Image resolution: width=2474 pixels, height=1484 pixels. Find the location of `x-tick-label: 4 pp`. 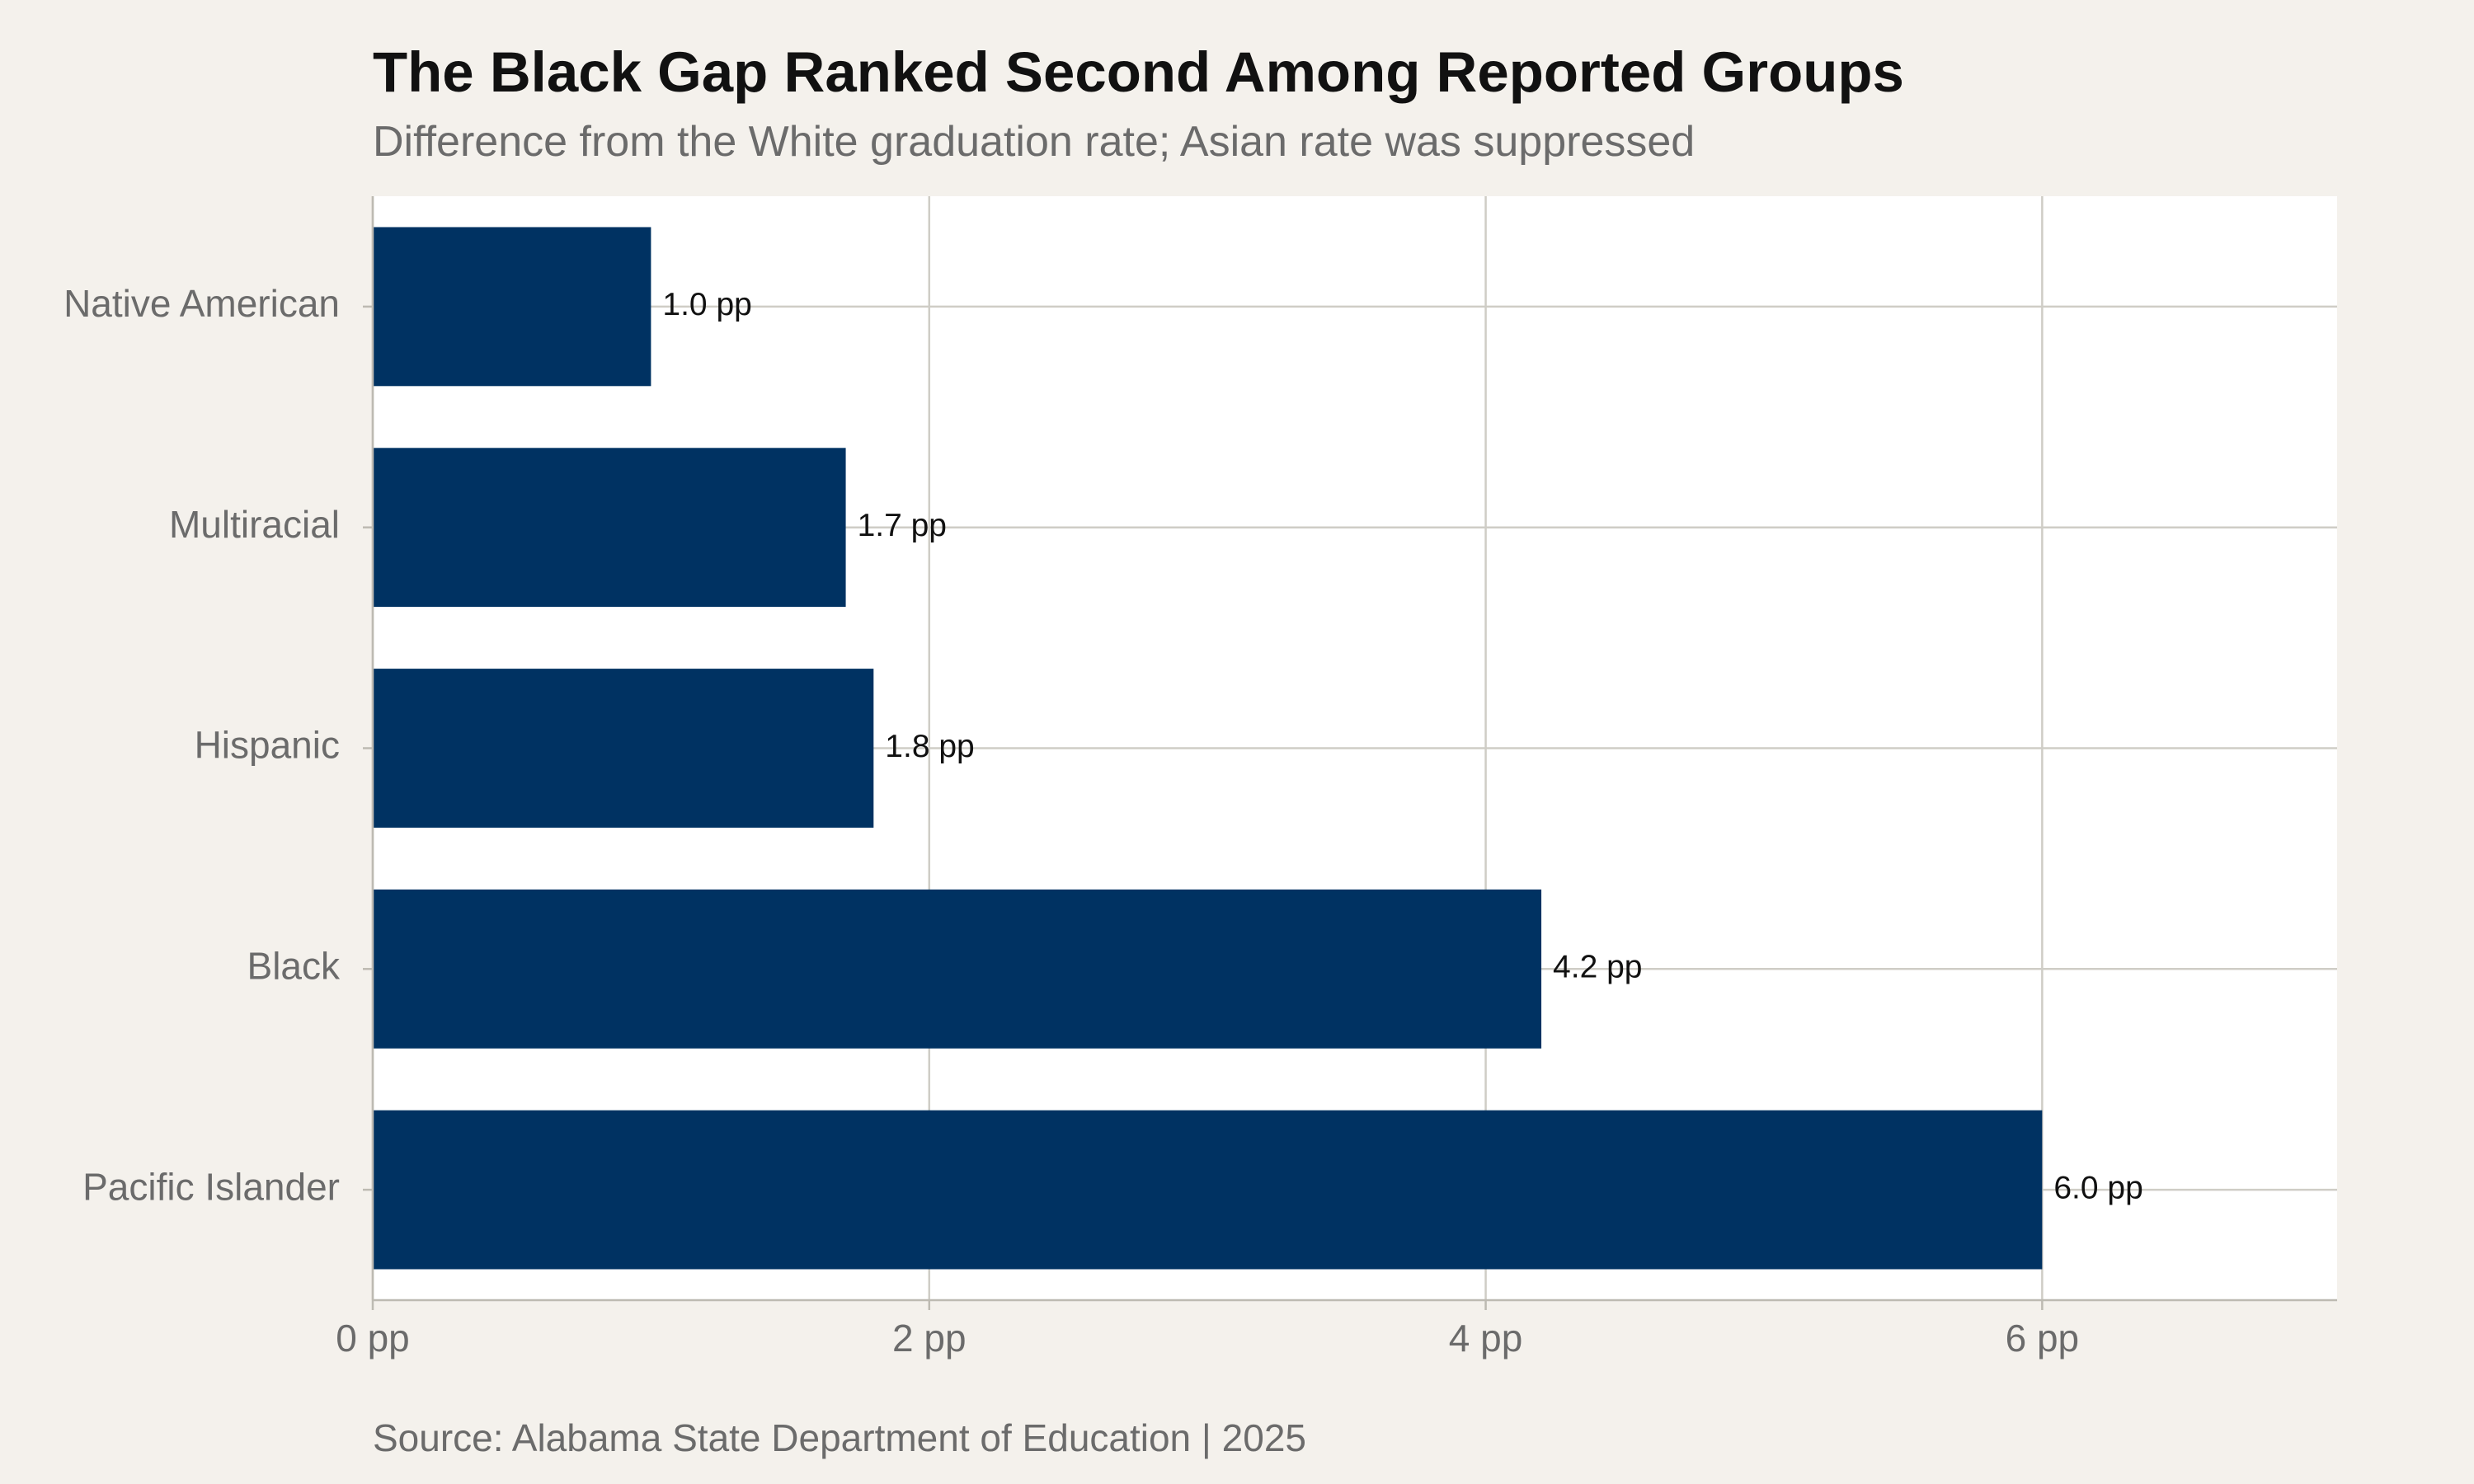

x-tick-label: 4 pp is located at coordinates (1486, 1338).